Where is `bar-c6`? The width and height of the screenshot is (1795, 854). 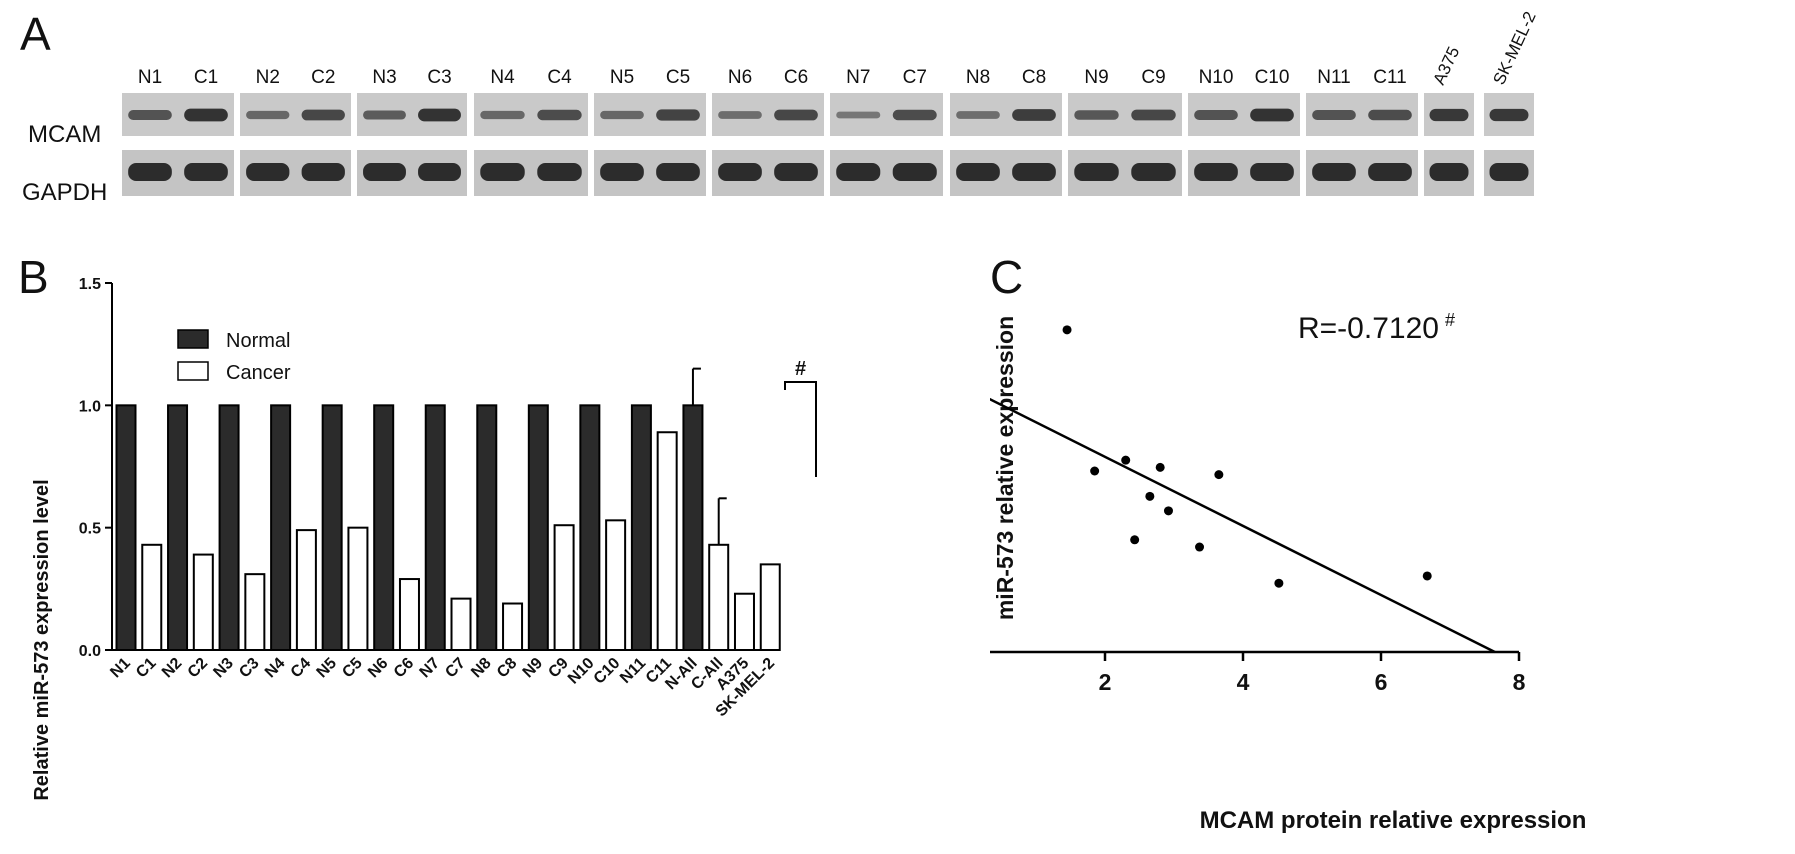
bar-c6 is located at coordinates (409, 614).